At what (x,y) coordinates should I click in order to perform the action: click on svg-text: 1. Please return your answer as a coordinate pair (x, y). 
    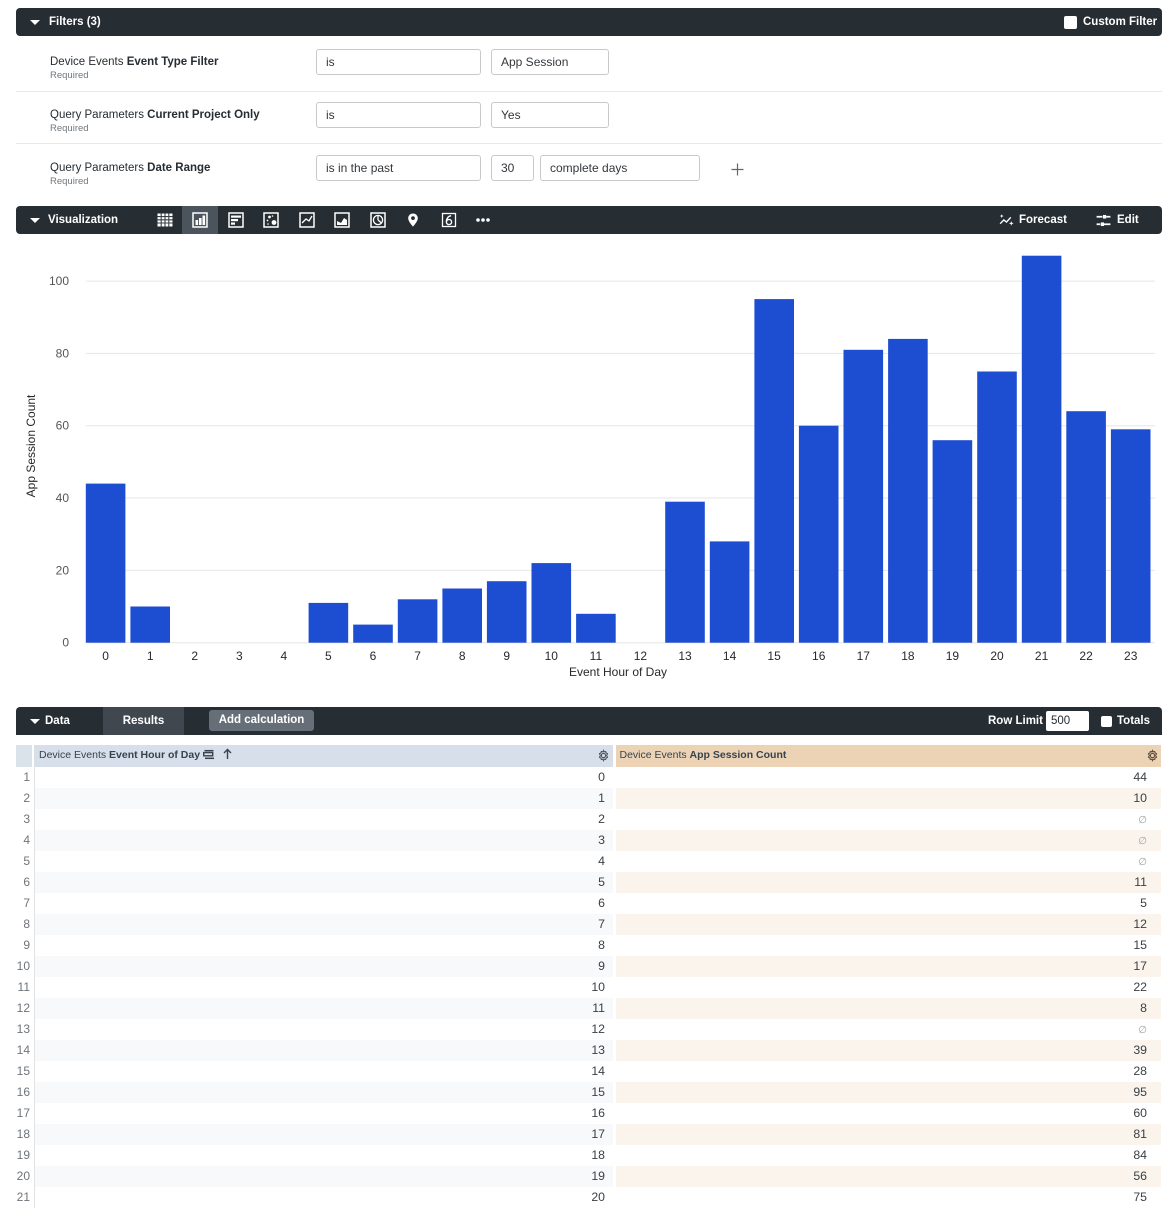
    Looking at the image, I should click on (150, 656).